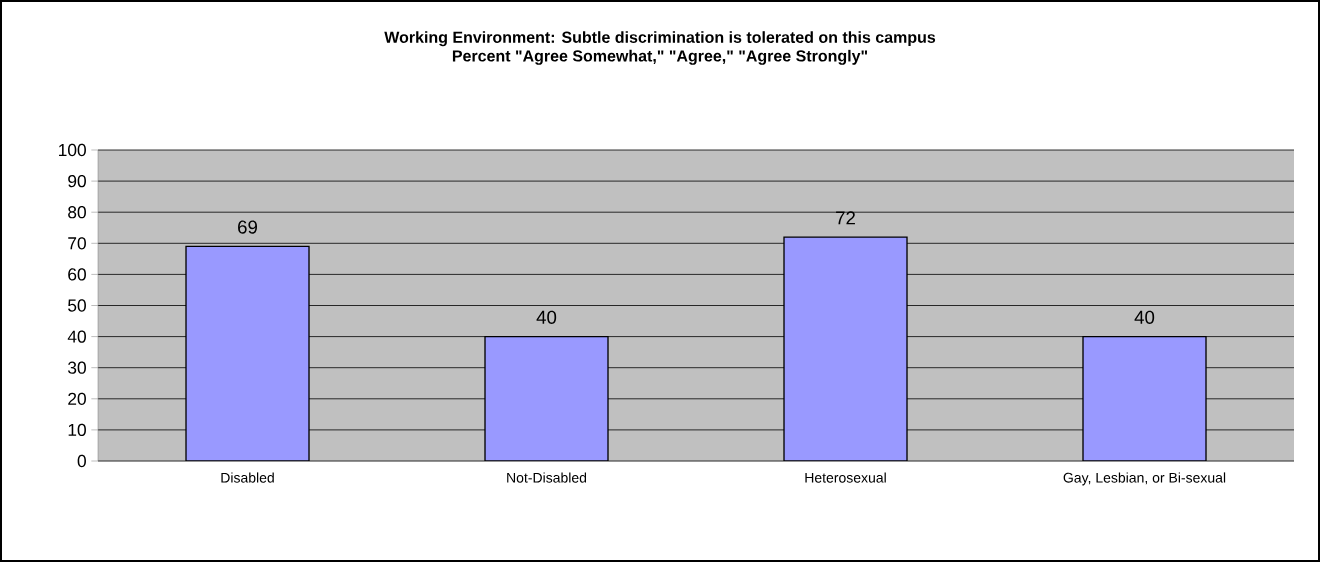 This screenshot has width=1320, height=562. What do you see at coordinates (845, 218) in the screenshot?
I see `data-label: 72` at bounding box center [845, 218].